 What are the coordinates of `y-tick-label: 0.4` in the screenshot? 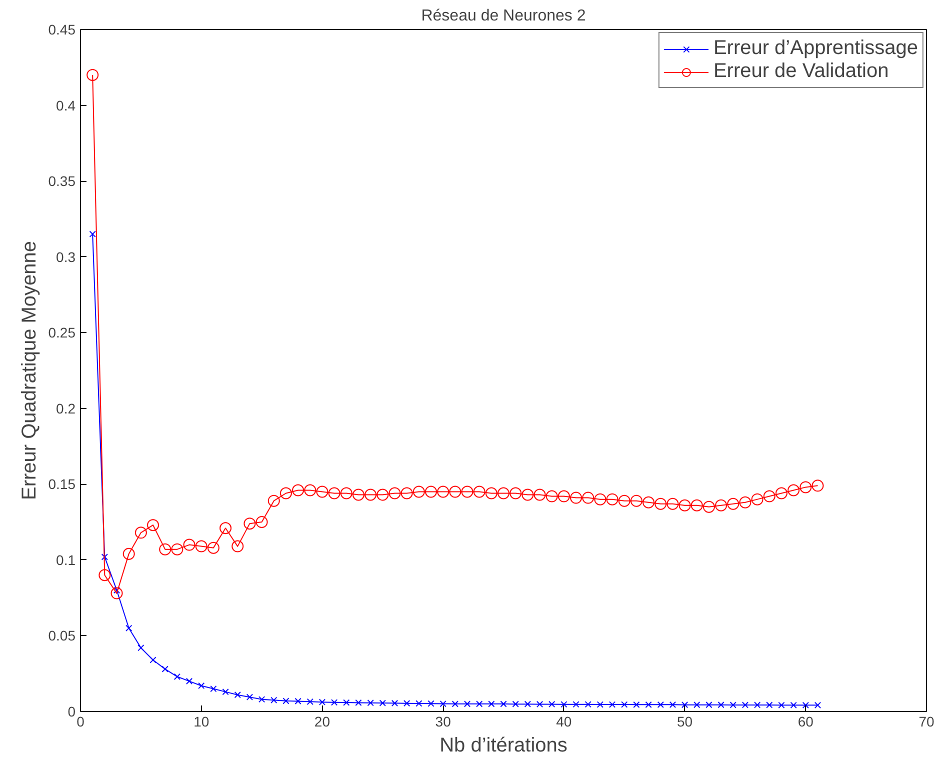 It's located at (66, 105).